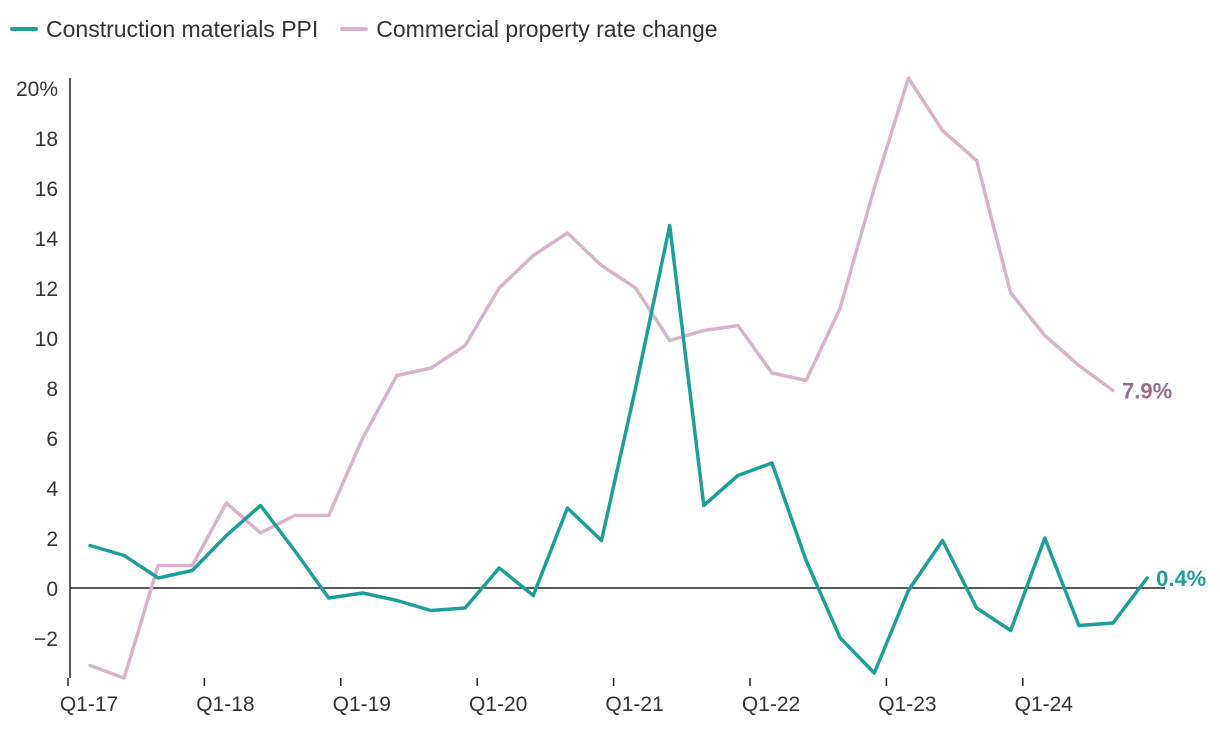 The image size is (1220, 734). I want to click on y-tick-label: 2, so click(52, 539).